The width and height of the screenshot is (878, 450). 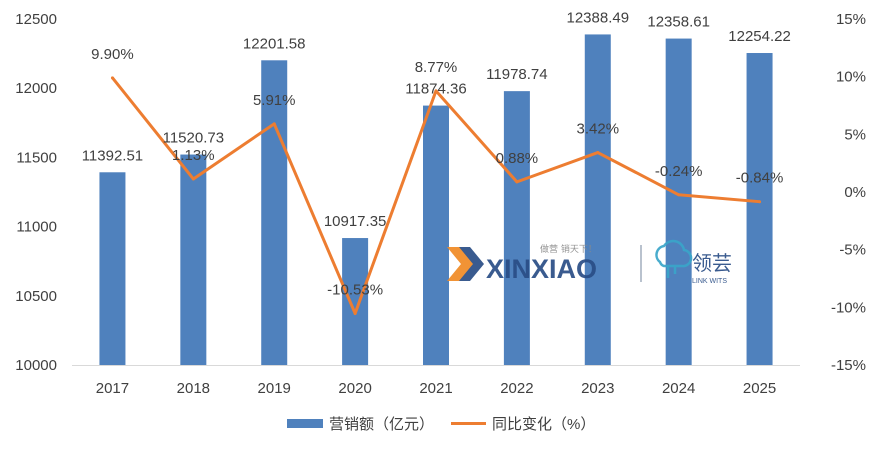 I want to click on bar-value-label: 11392.51, so click(x=112, y=155).